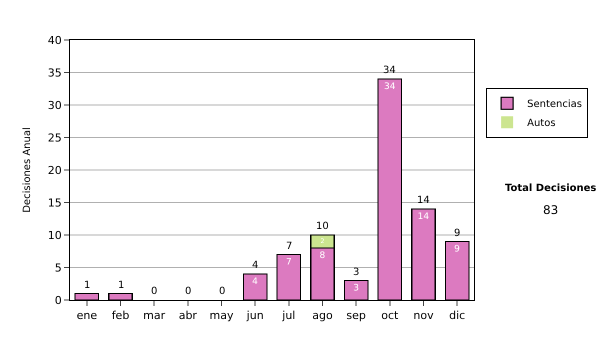 This screenshot has width=600, height=340. I want to click on data-label: 7, so click(289, 263).